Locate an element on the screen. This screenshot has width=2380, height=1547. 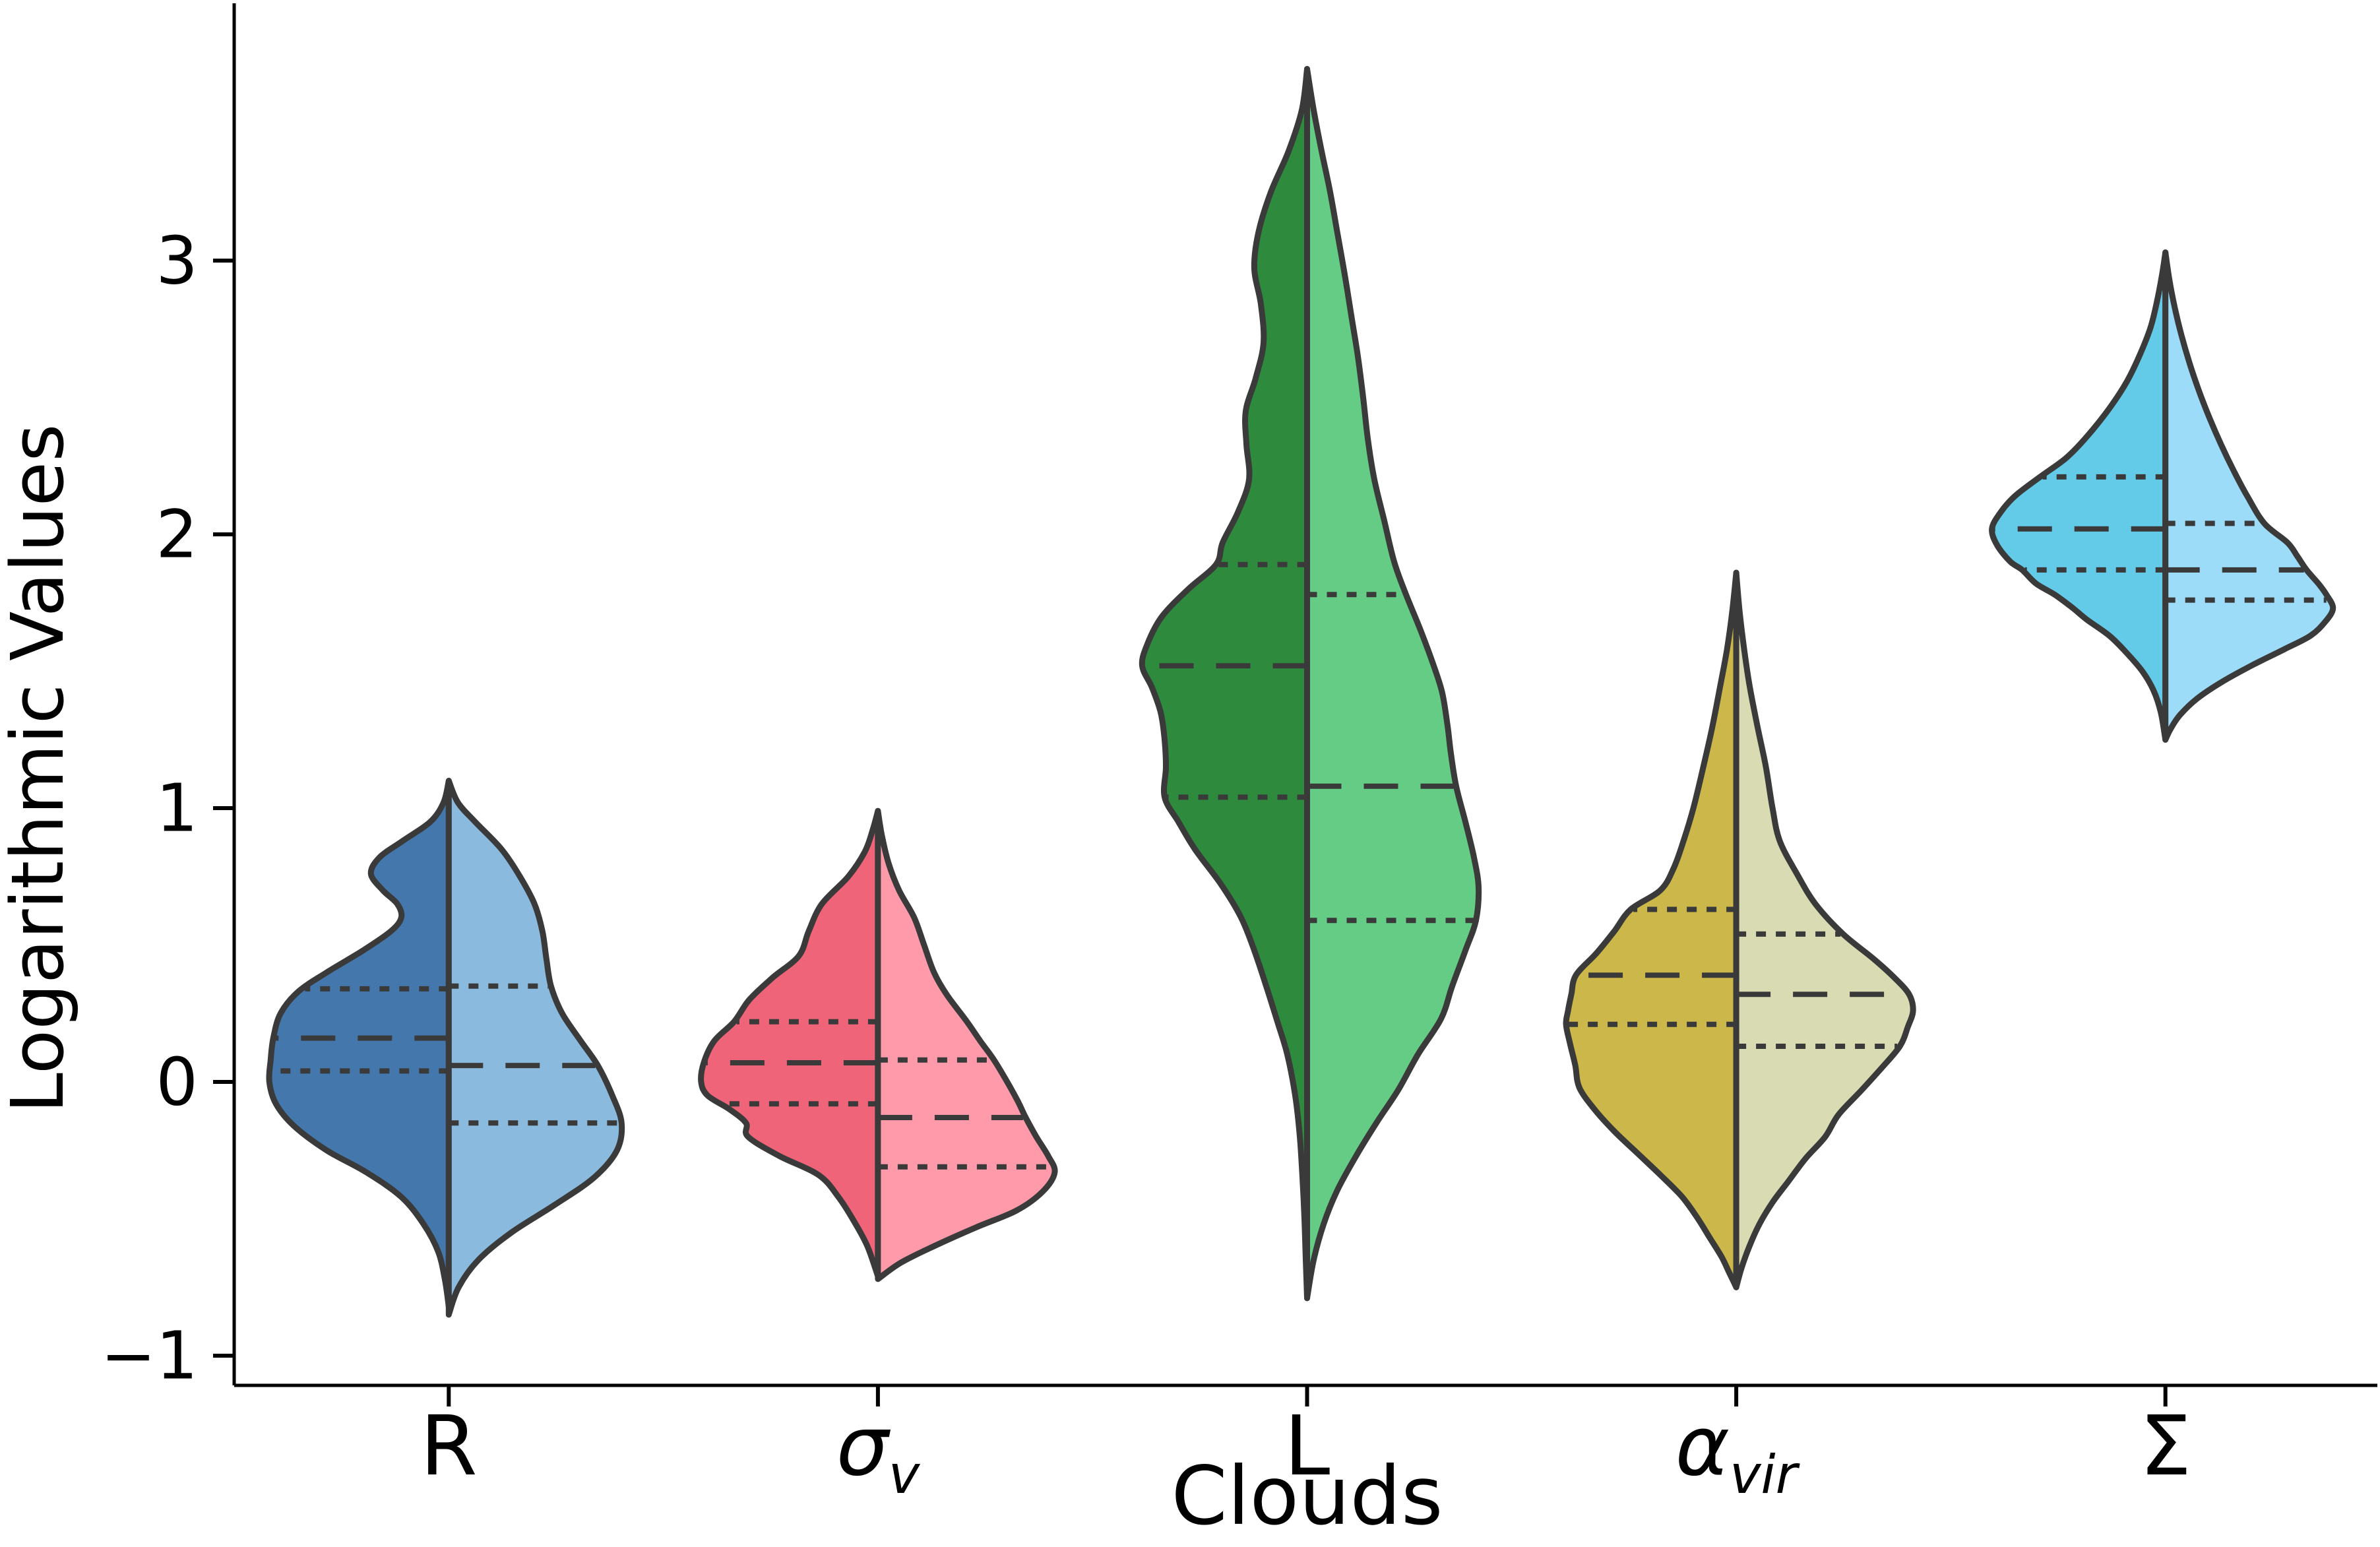
y-tick-label-1: 1 is located at coordinates (177, 808).